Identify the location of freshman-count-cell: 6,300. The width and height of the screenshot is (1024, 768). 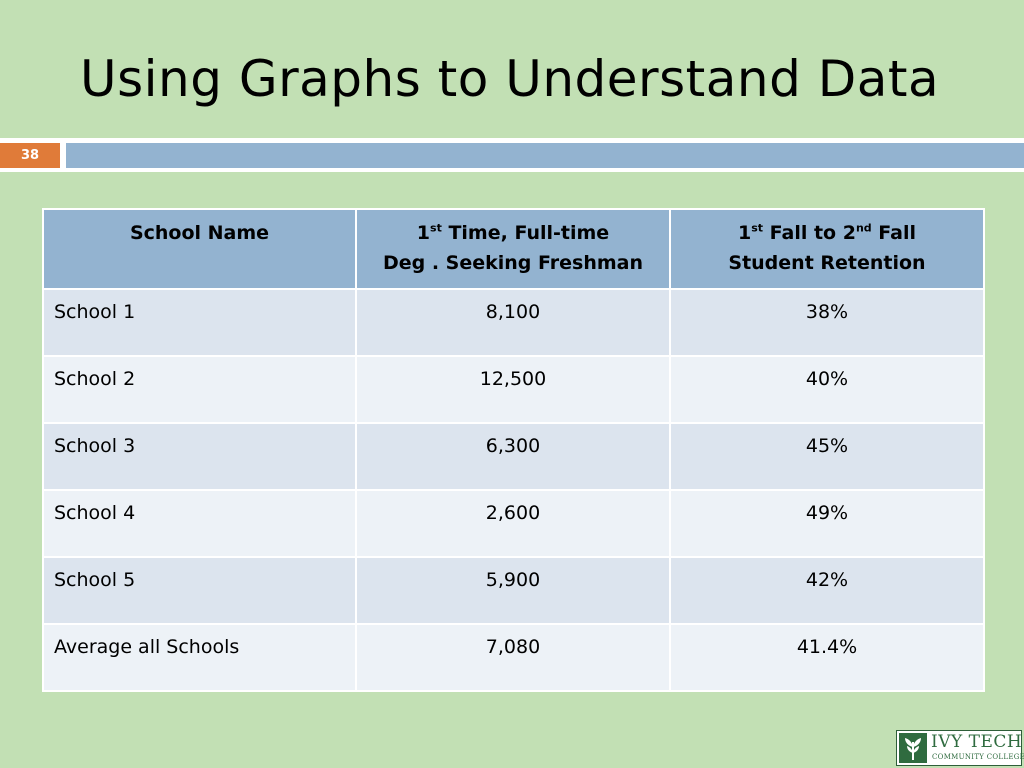
(513, 456).